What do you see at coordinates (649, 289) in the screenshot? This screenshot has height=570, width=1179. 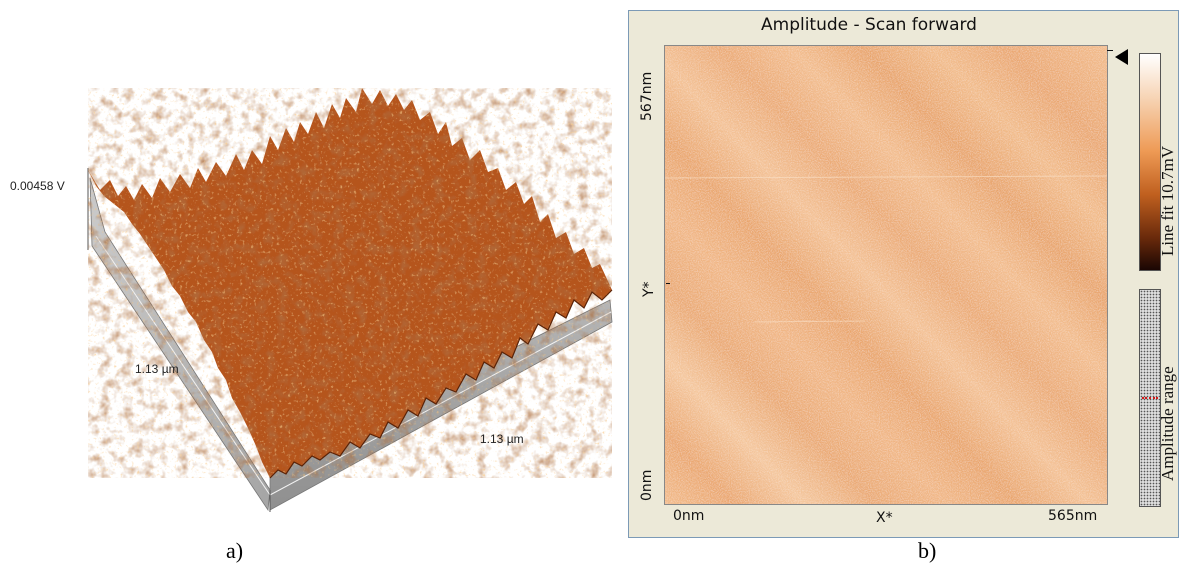 I see `y-axis-title: Y*` at bounding box center [649, 289].